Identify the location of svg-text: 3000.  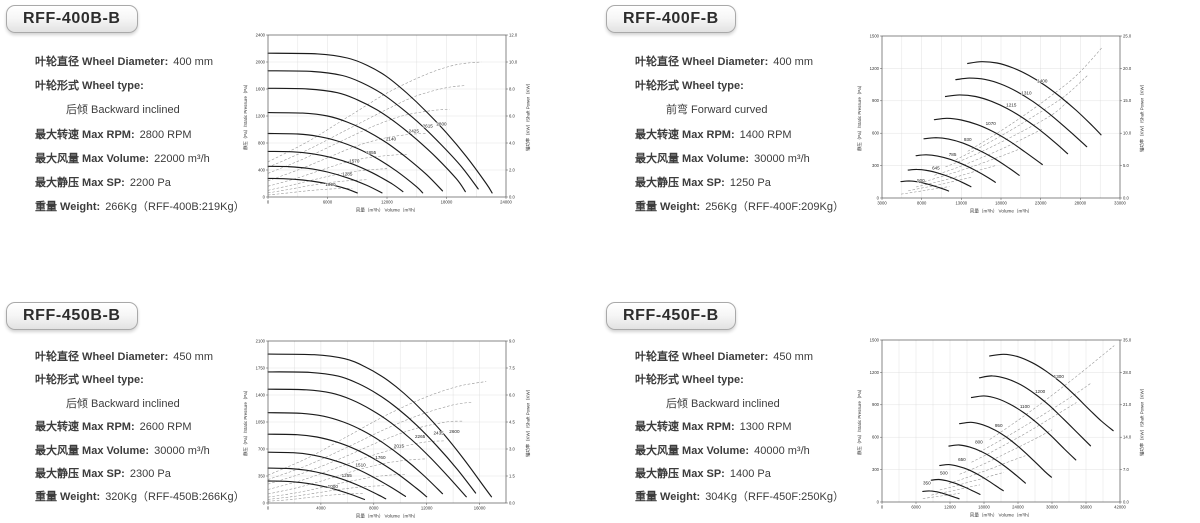
(882, 203).